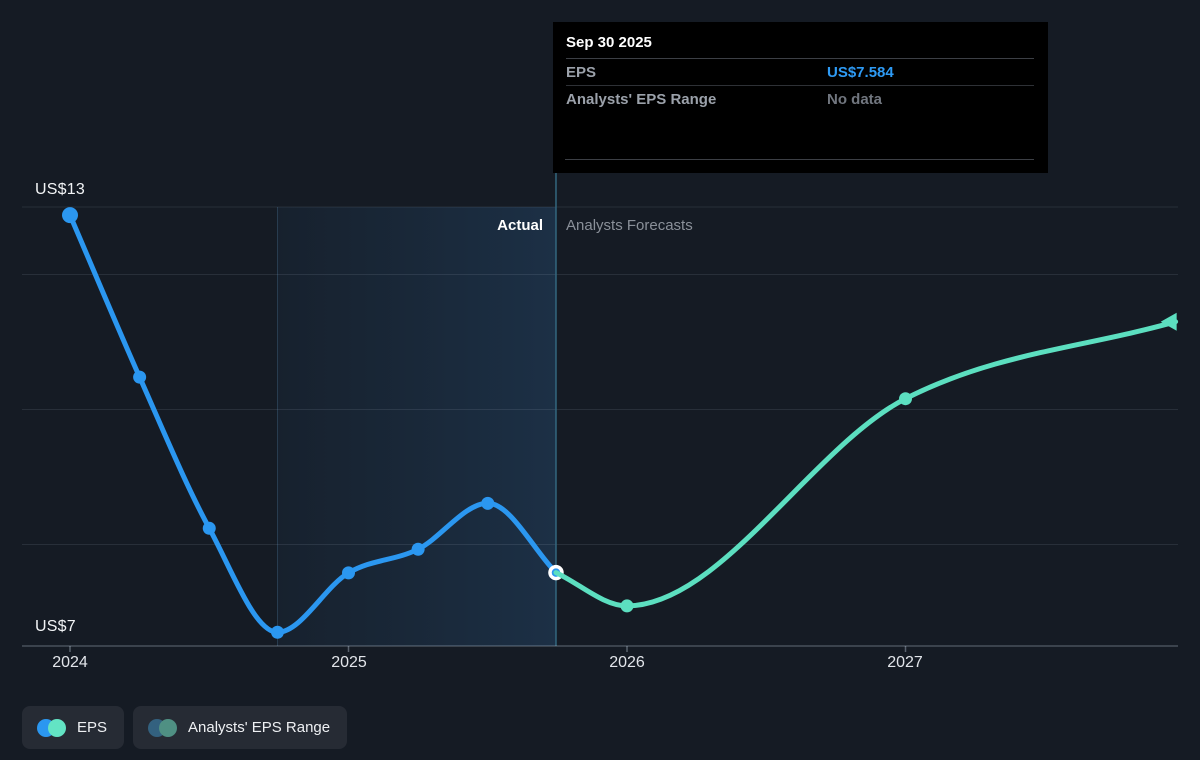  What do you see at coordinates (73, 727) in the screenshot?
I see `legend-chip-eps: EPS` at bounding box center [73, 727].